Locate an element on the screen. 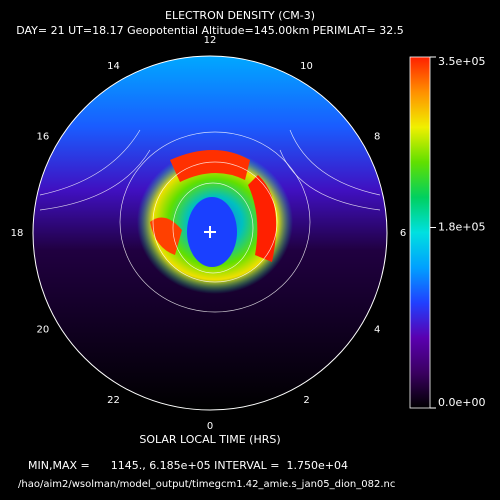 The image size is (500, 500). hour-tick-label: 18 is located at coordinates (17, 233).